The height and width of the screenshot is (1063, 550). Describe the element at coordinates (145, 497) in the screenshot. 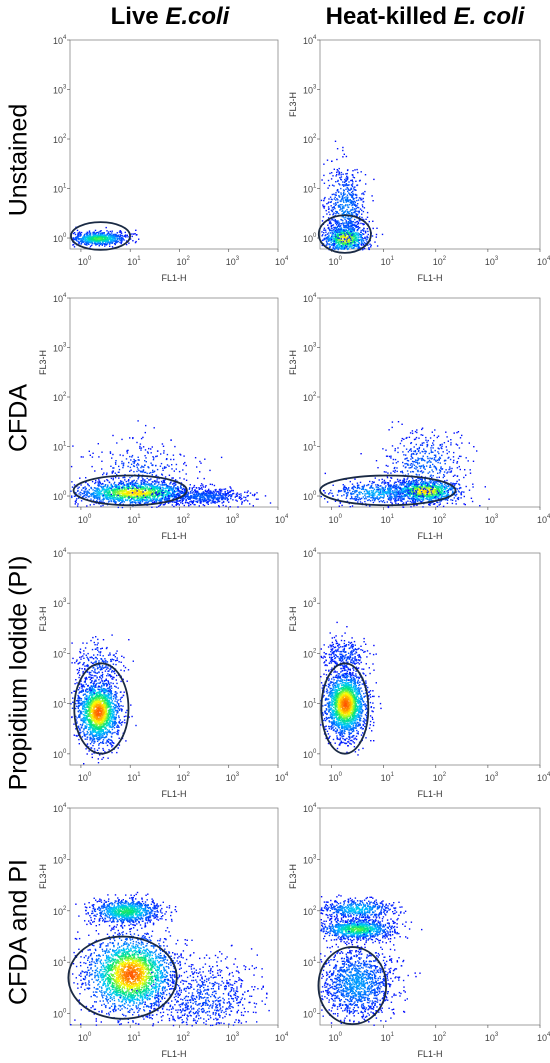

I see `event-point-2023` at that location.